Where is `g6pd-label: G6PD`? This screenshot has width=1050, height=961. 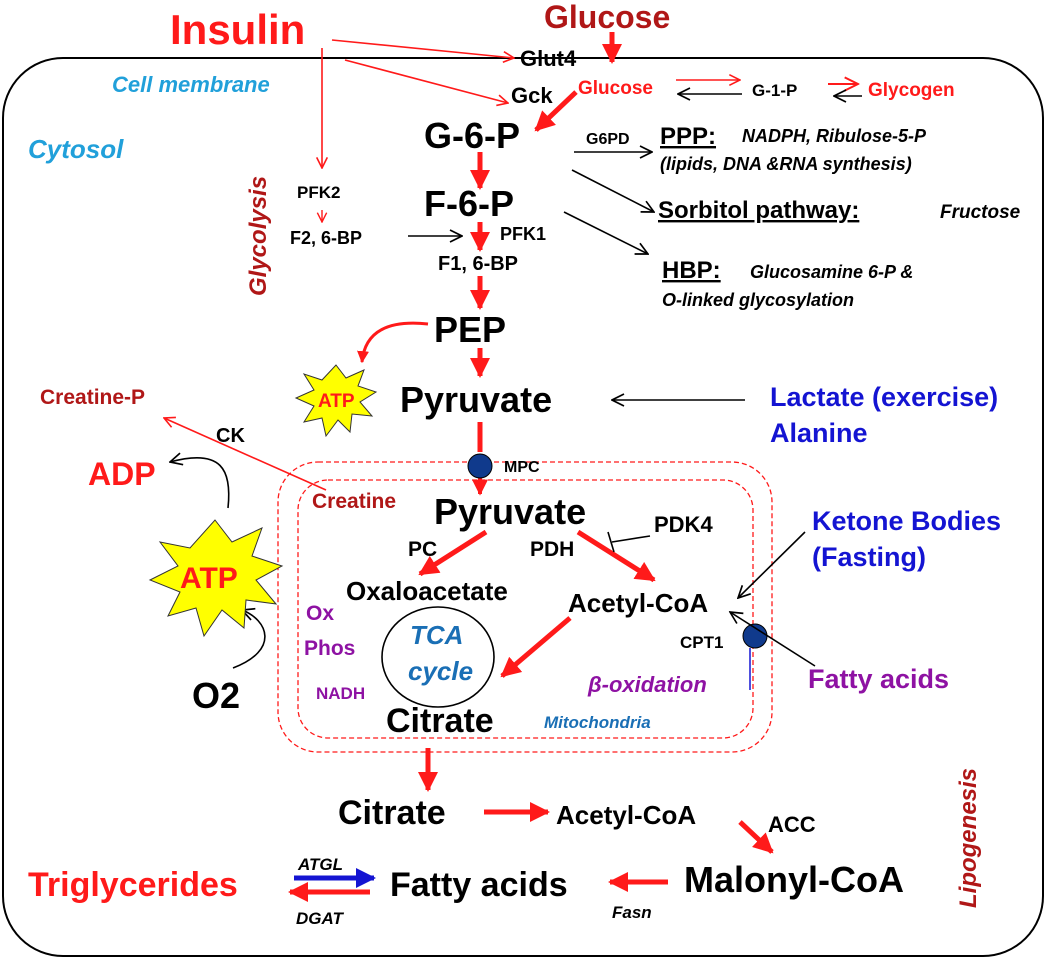
g6pd-label: G6PD is located at coordinates (608, 139).